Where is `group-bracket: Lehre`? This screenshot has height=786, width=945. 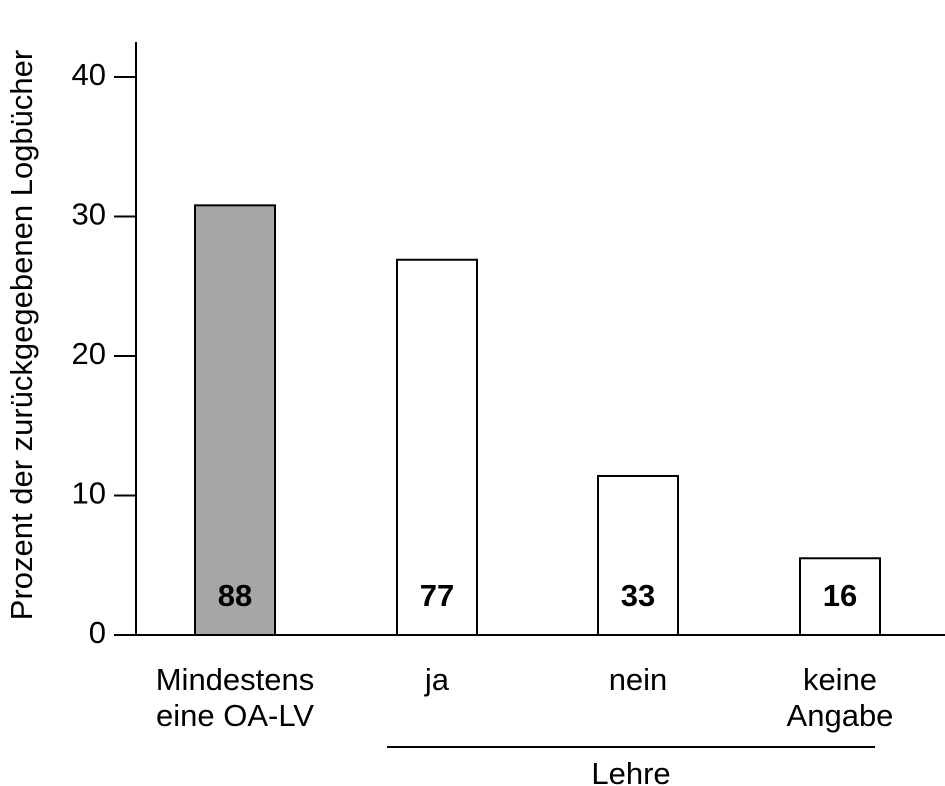 group-bracket: Lehre is located at coordinates (631, 766).